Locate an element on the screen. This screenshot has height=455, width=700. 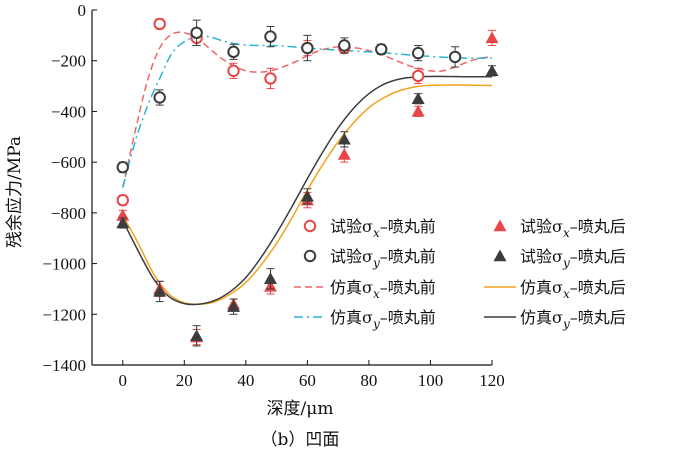
x-axis-title: 深度/μm is located at coordinates (300, 409).